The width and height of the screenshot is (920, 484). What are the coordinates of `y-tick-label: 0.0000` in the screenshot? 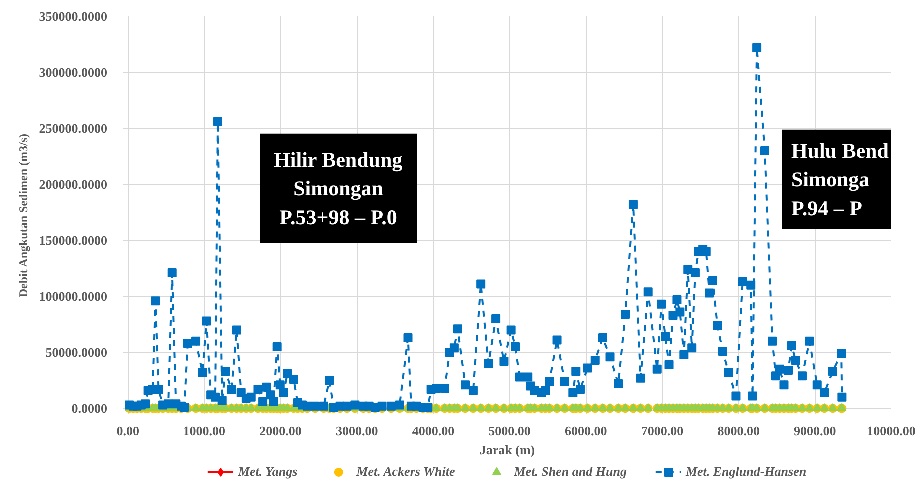 It's located at (90, 408).